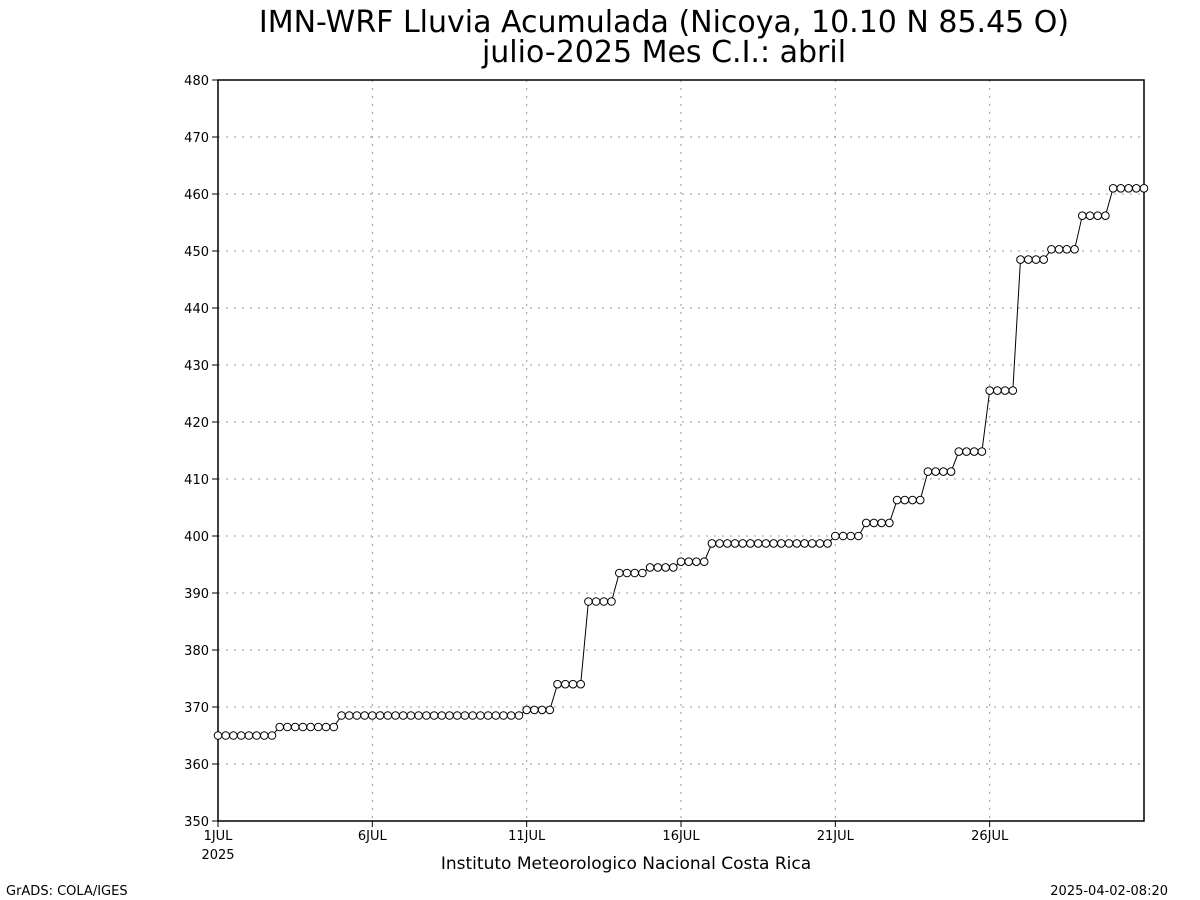  What do you see at coordinates (196, 651) in the screenshot?
I see `y-tick-label: 380` at bounding box center [196, 651].